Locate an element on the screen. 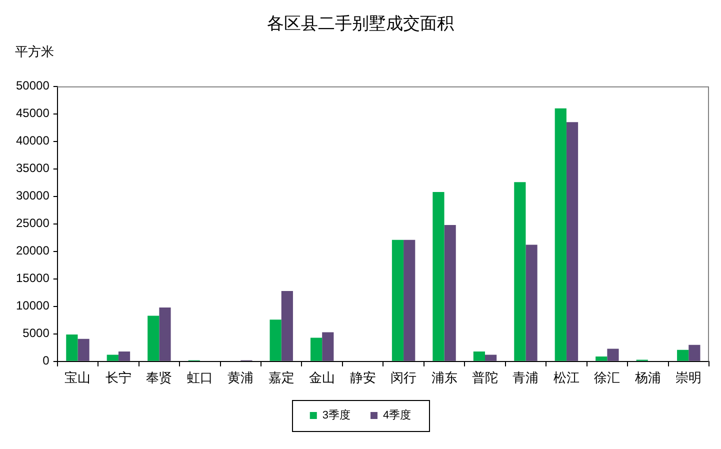 The width and height of the screenshot is (721, 449). y-tick-label: 10000 is located at coordinates (33, 305).